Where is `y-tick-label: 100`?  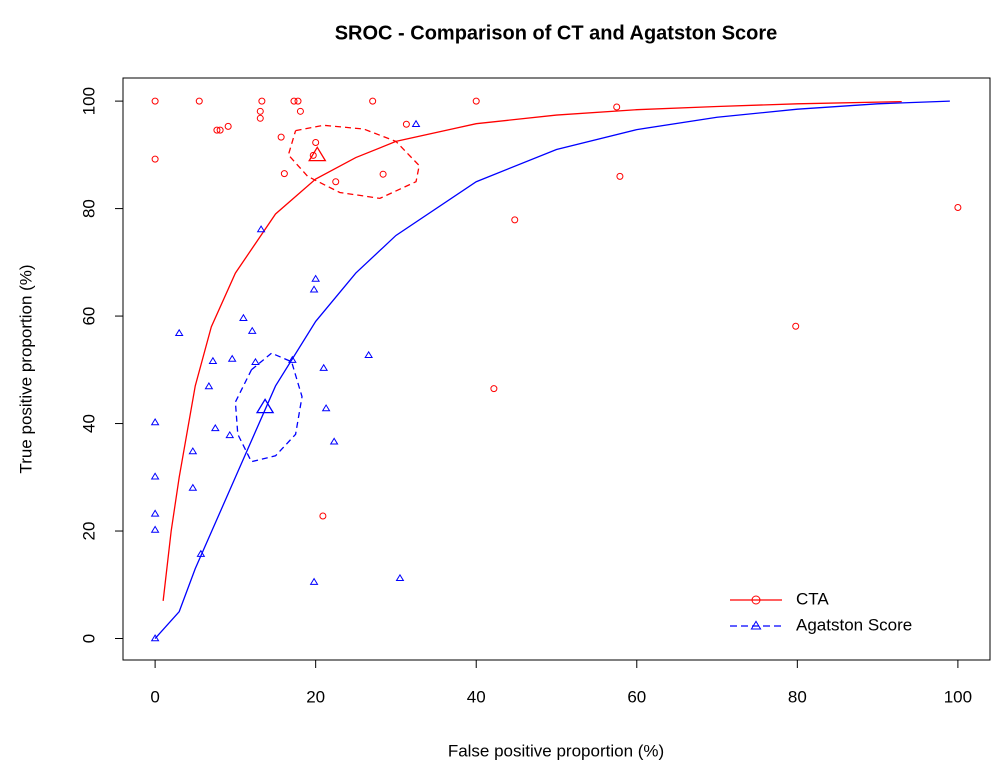 y-tick-label: 100 is located at coordinates (88, 101).